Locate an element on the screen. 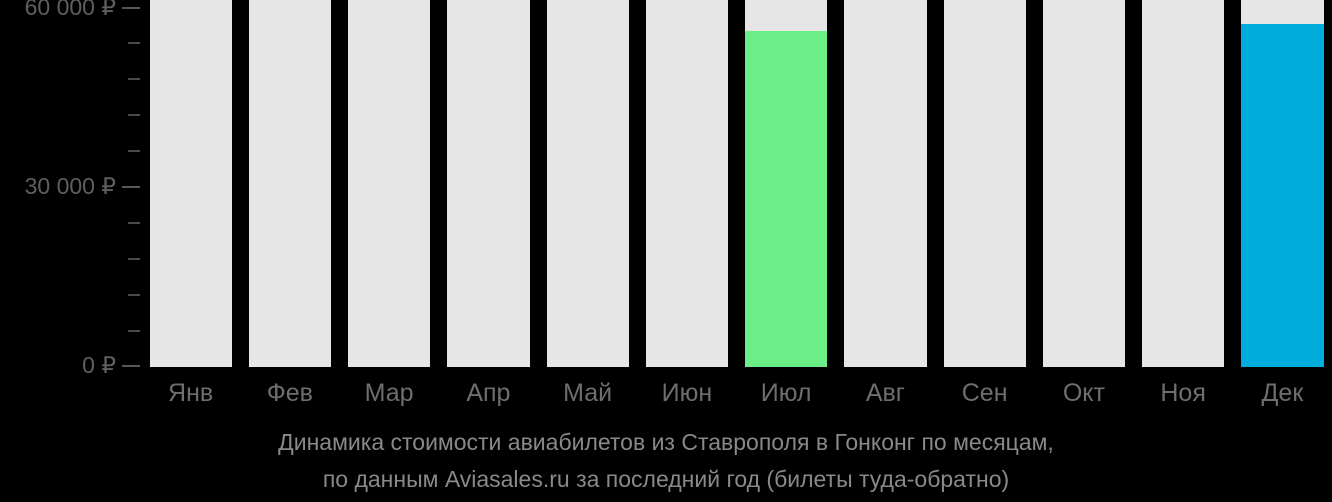 The width and height of the screenshot is (1332, 502). x-axis-label-янв: Янв is located at coordinates (191, 393).